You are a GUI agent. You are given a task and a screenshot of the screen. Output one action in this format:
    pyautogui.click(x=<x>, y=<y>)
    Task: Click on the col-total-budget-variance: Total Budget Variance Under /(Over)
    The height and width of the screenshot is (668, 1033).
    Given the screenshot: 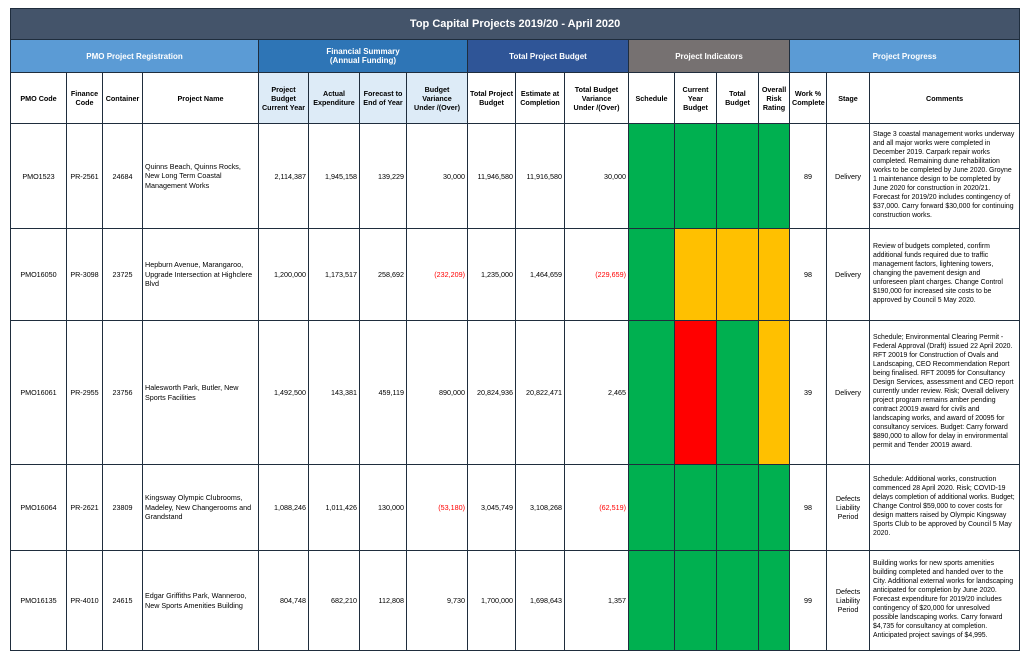 What is the action you would take?
    pyautogui.click(x=596, y=98)
    